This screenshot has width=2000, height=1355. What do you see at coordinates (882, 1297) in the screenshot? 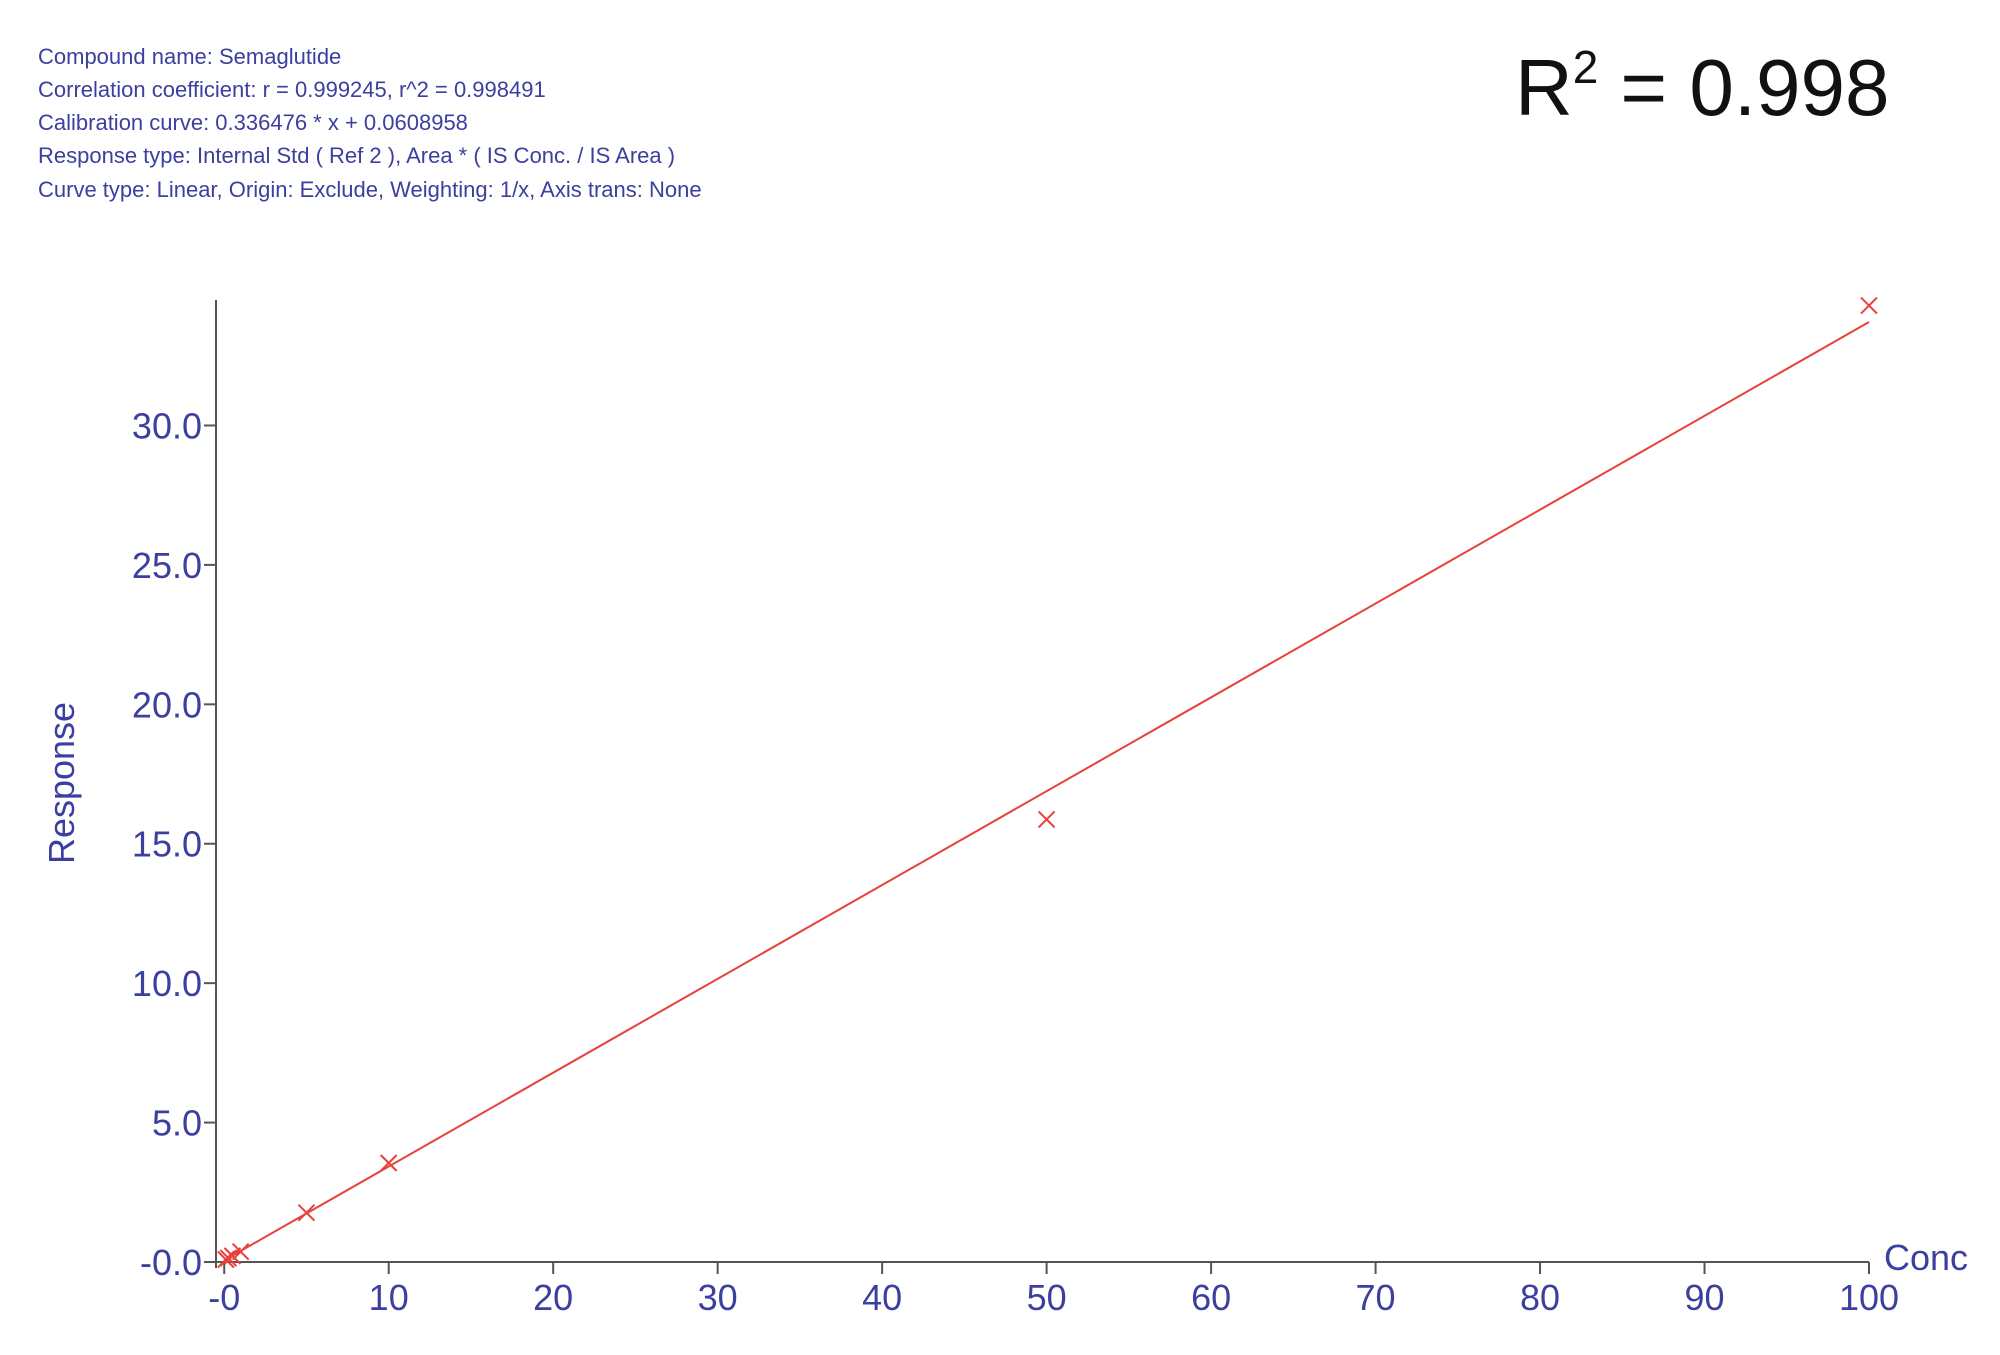
I see `x-tick-label: 40` at bounding box center [882, 1297].